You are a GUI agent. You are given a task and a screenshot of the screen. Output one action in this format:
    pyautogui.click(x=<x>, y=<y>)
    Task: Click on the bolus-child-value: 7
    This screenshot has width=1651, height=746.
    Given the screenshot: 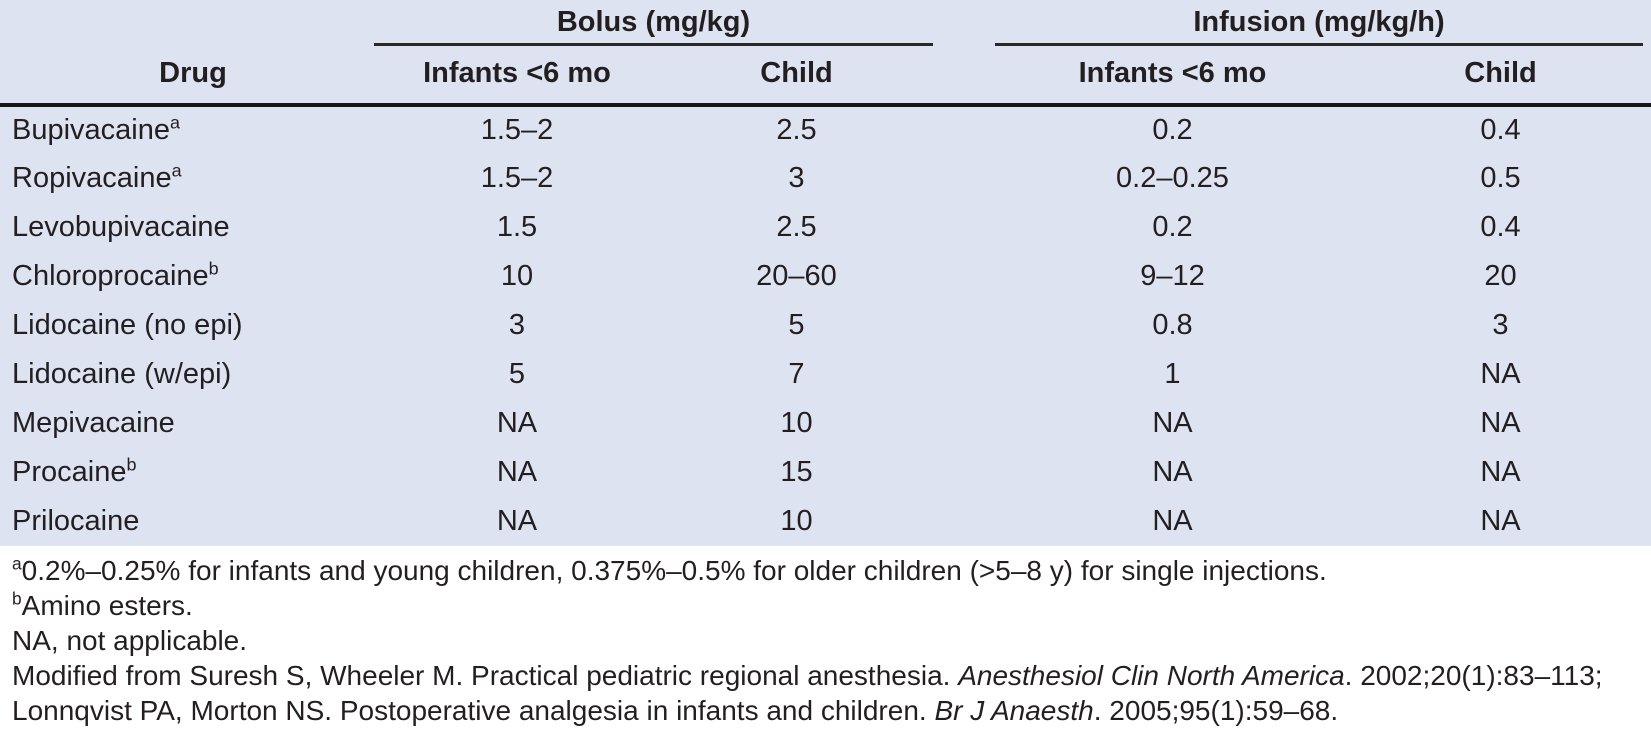 What is the action you would take?
    pyautogui.click(x=796, y=374)
    